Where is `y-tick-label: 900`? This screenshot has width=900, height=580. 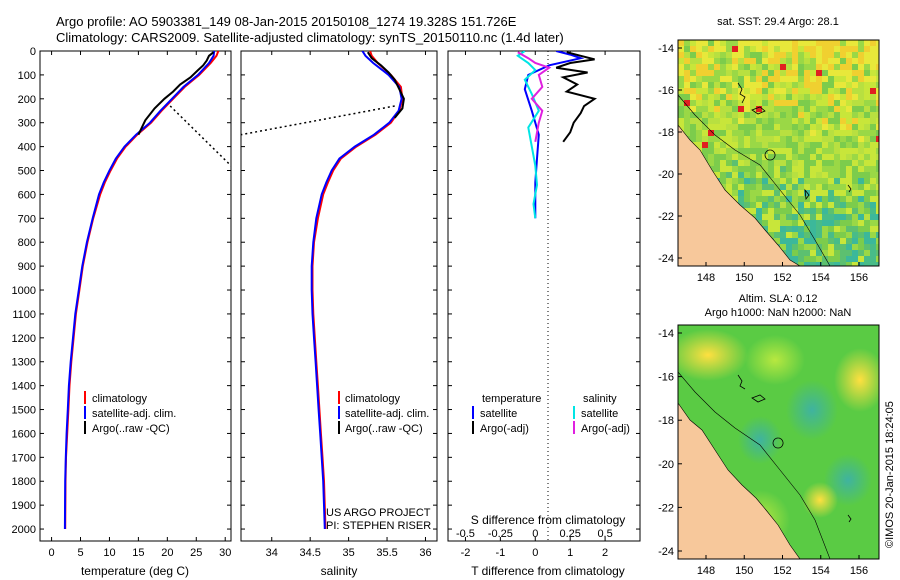 y-tick-label: 900 is located at coordinates (27, 267).